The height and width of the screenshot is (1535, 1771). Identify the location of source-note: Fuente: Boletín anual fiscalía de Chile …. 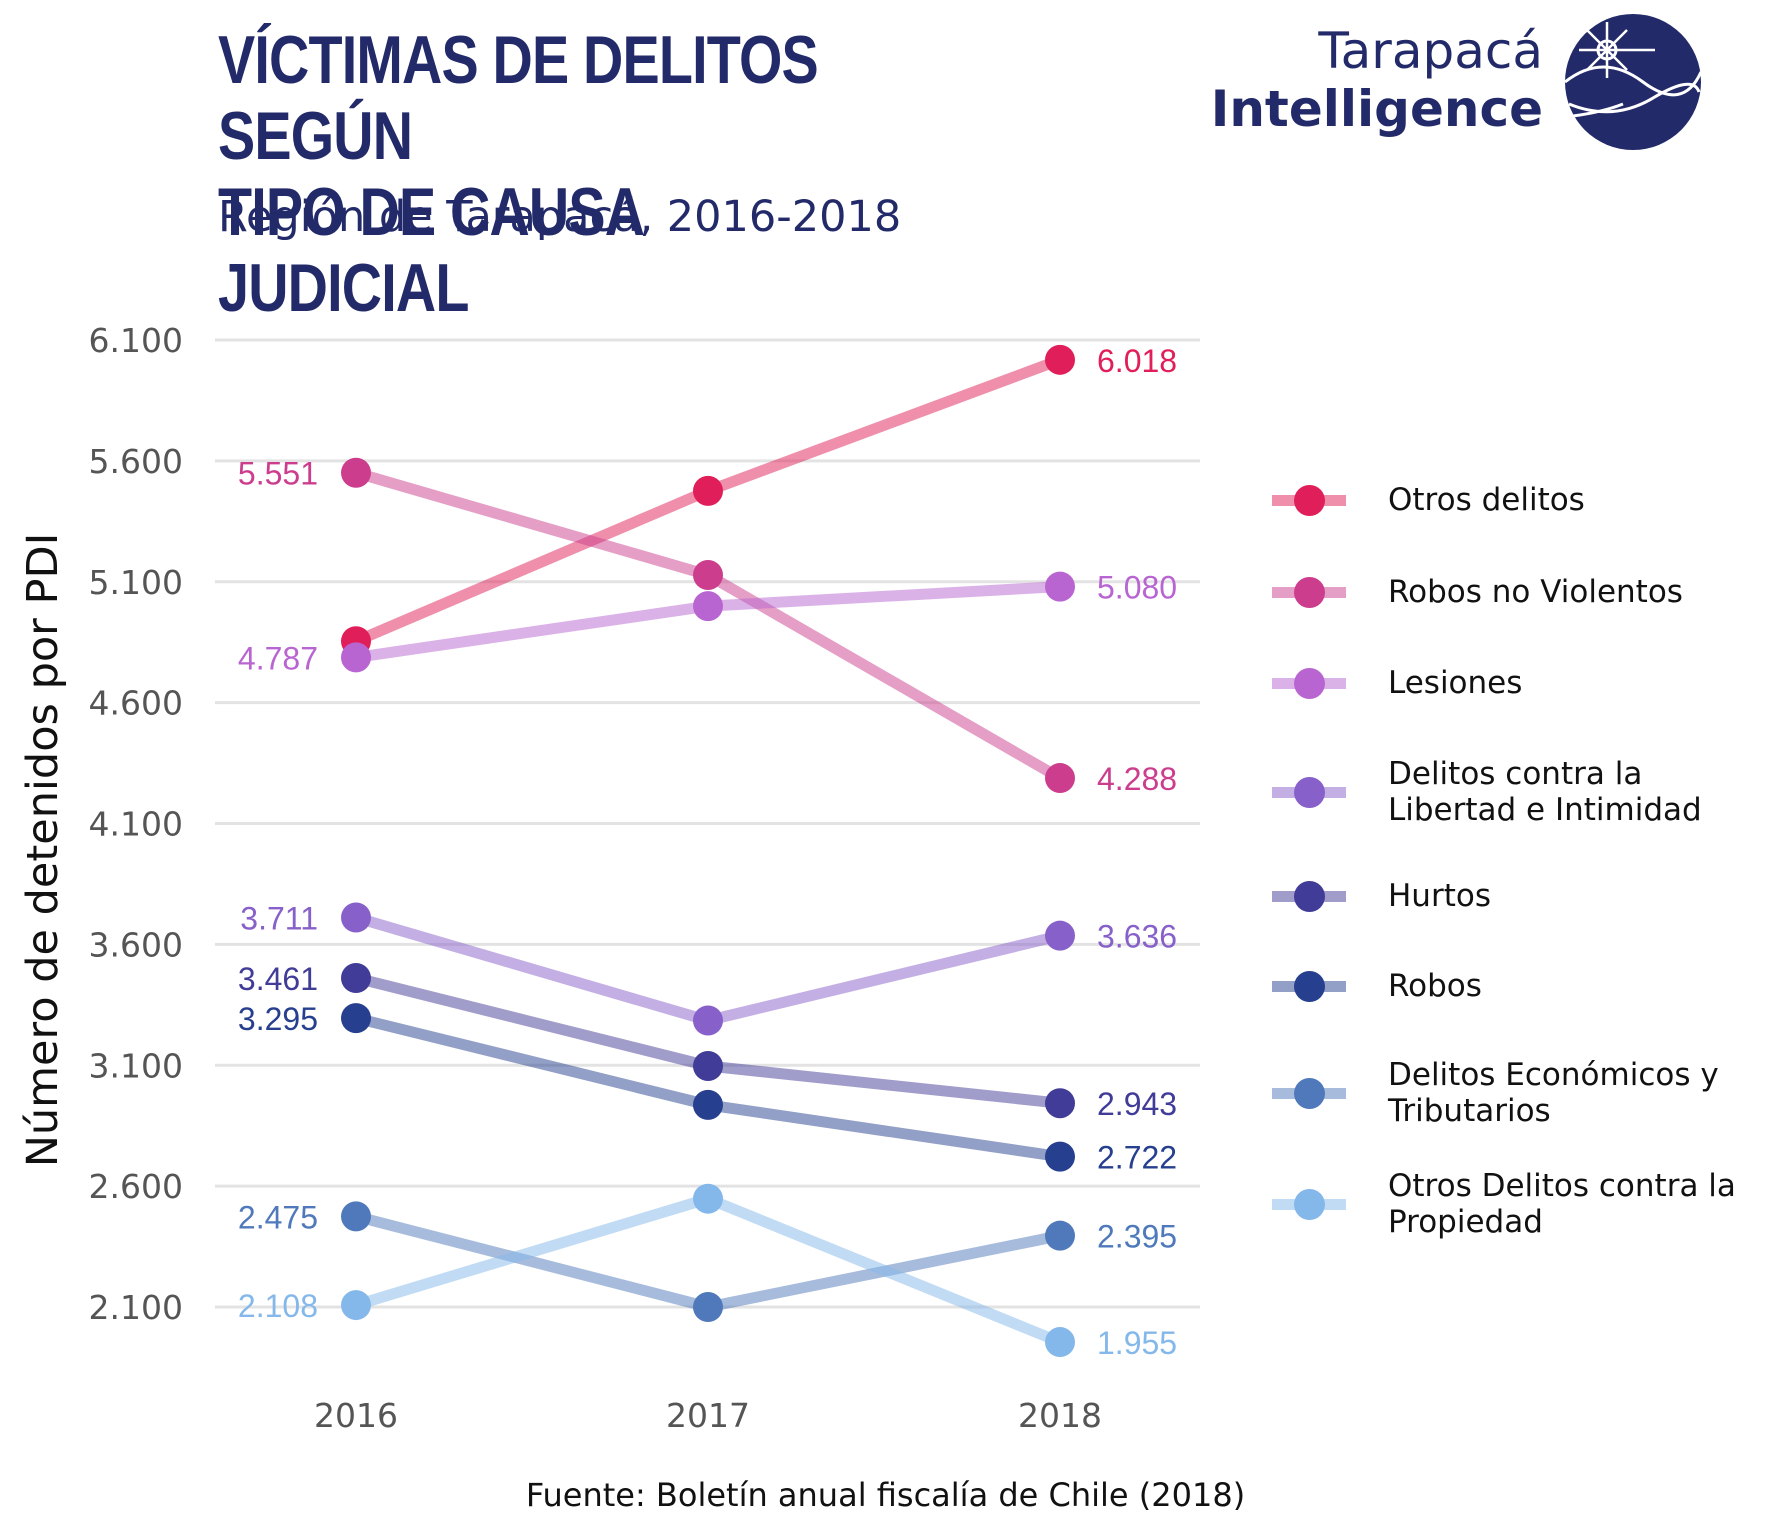
(885, 1495).